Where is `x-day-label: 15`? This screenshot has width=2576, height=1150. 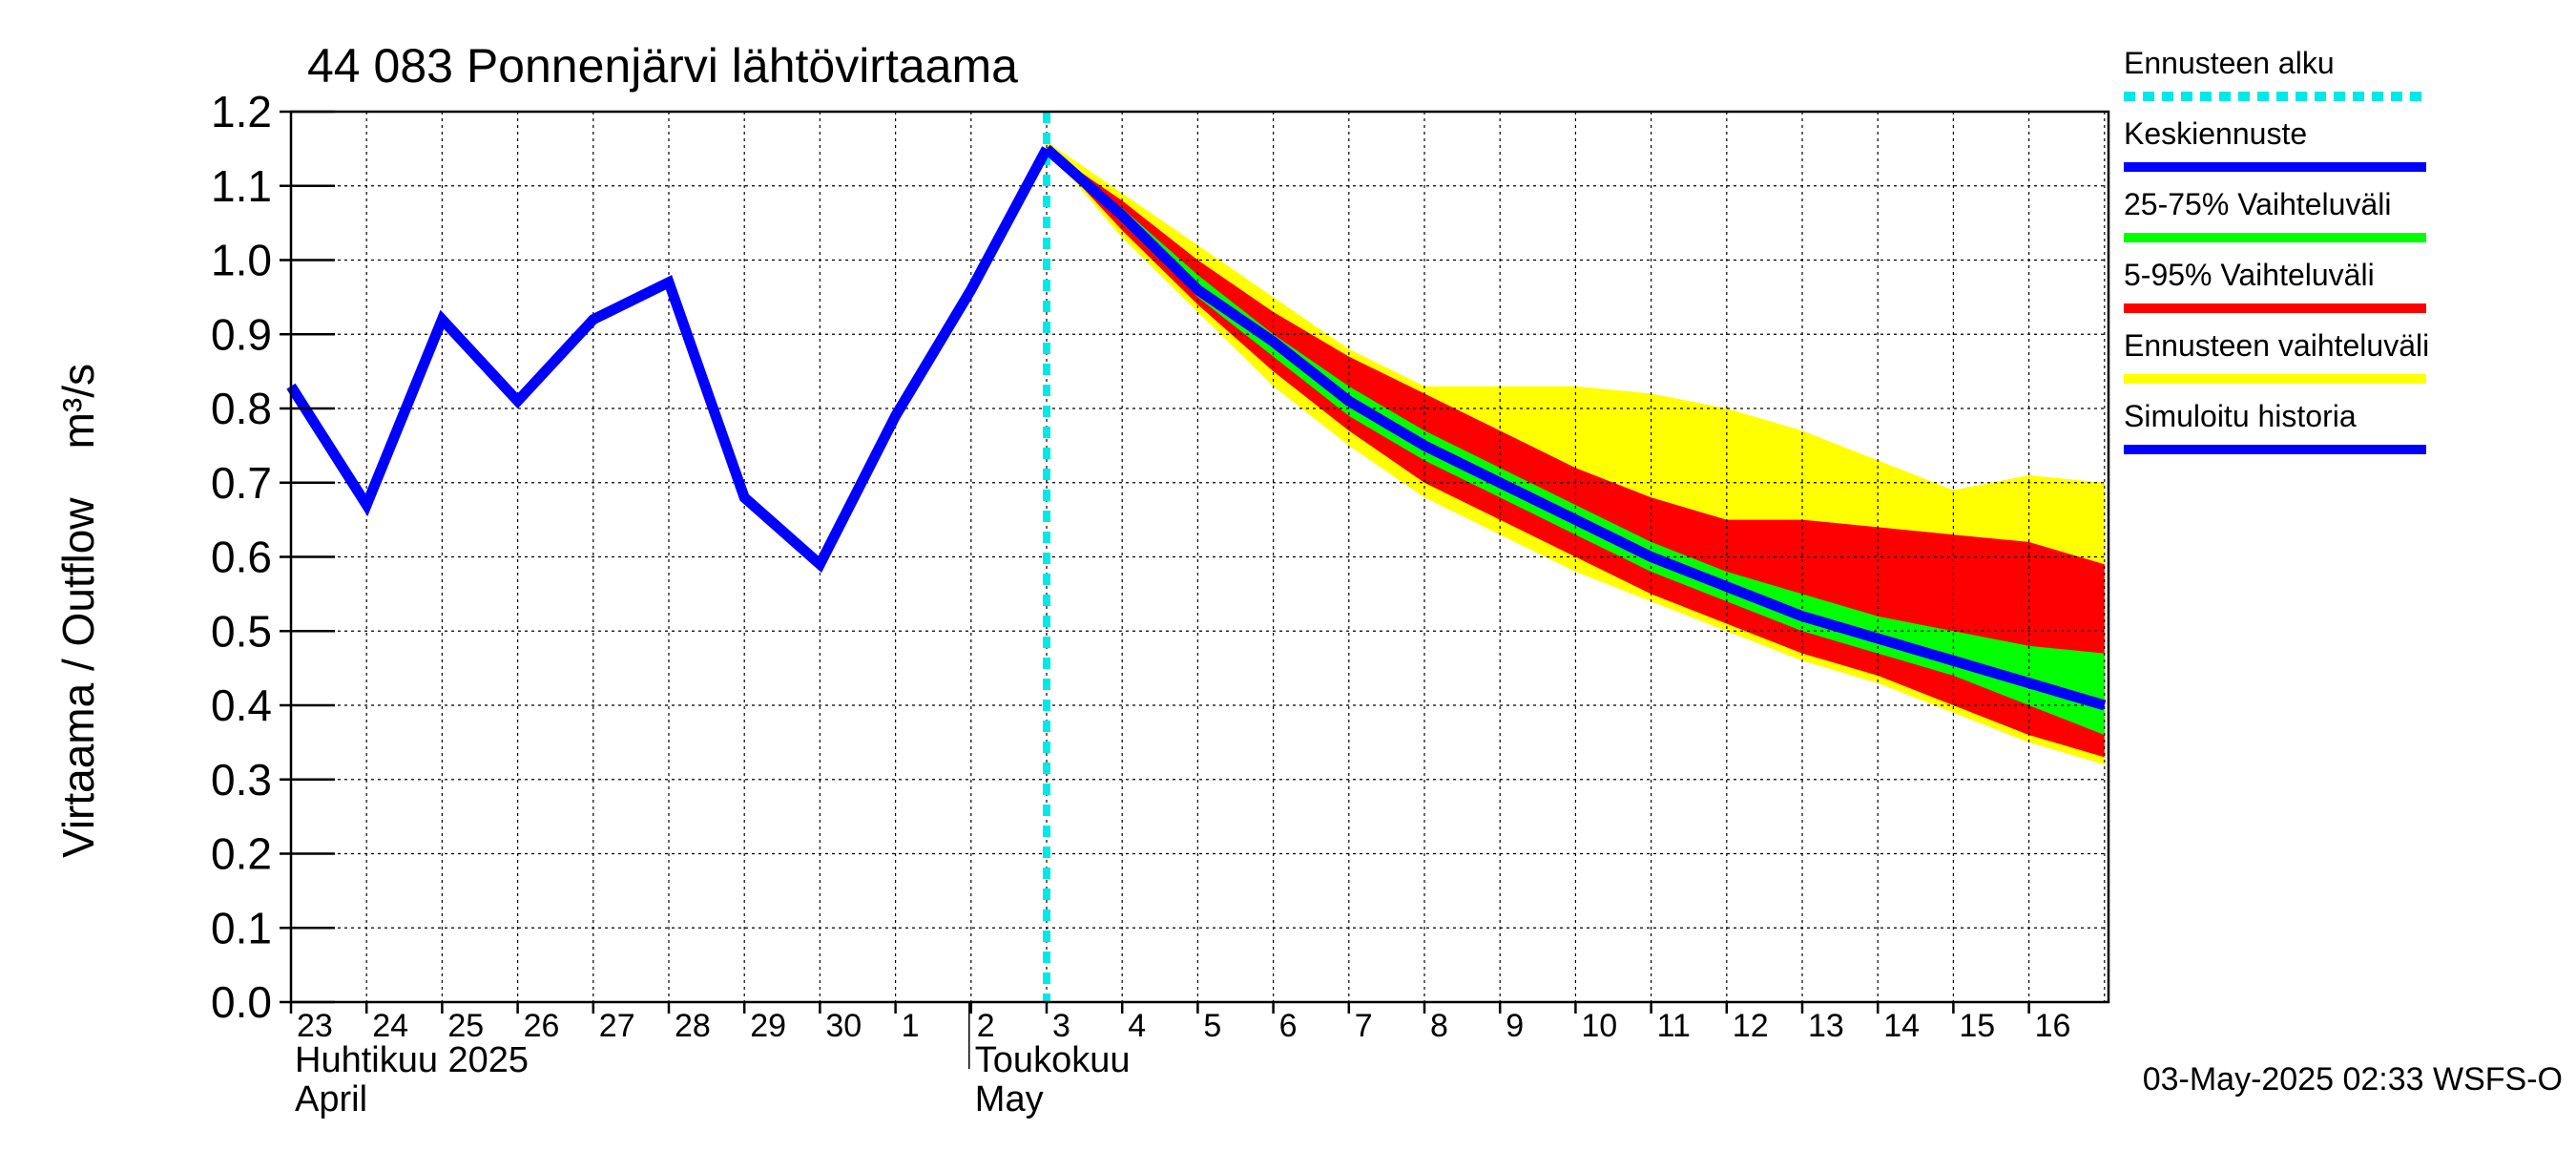
x-day-label: 15 is located at coordinates (1977, 1026).